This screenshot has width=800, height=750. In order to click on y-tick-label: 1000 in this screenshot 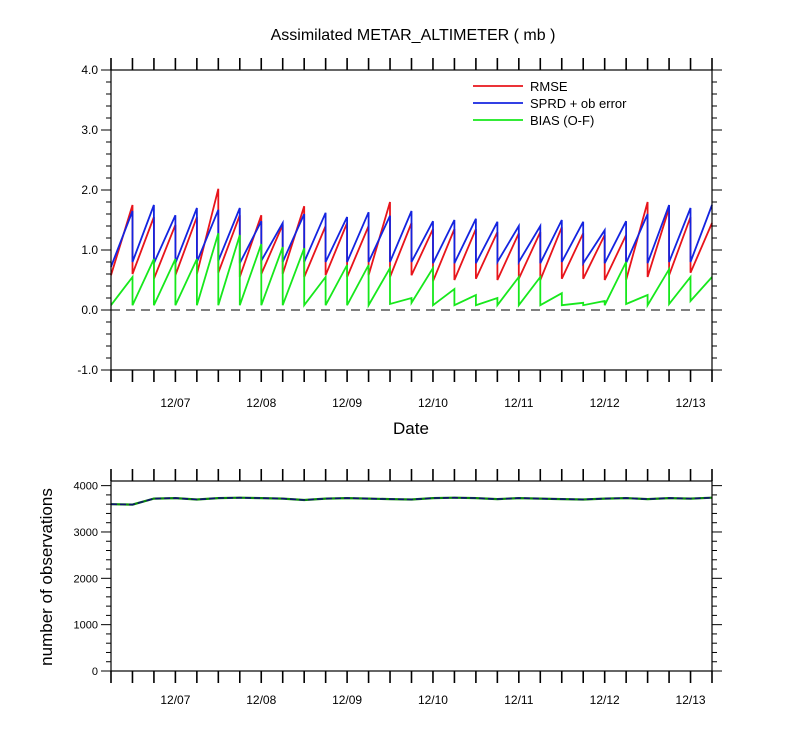, I will do `click(86, 626)`.